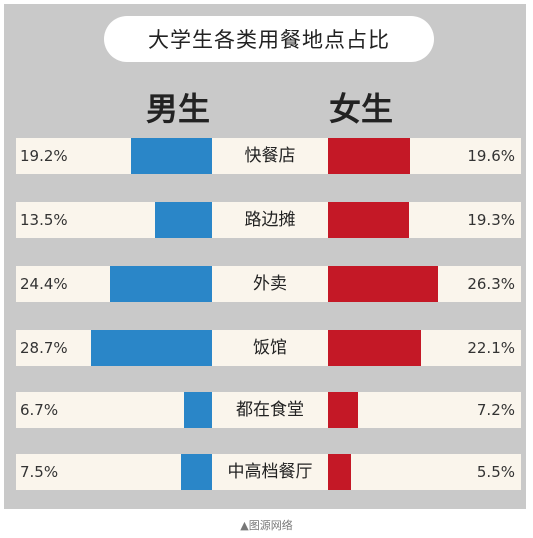 The width and height of the screenshot is (533, 538). What do you see at coordinates (491, 284) in the screenshot?
I see `female-value-label: 26.3%` at bounding box center [491, 284].